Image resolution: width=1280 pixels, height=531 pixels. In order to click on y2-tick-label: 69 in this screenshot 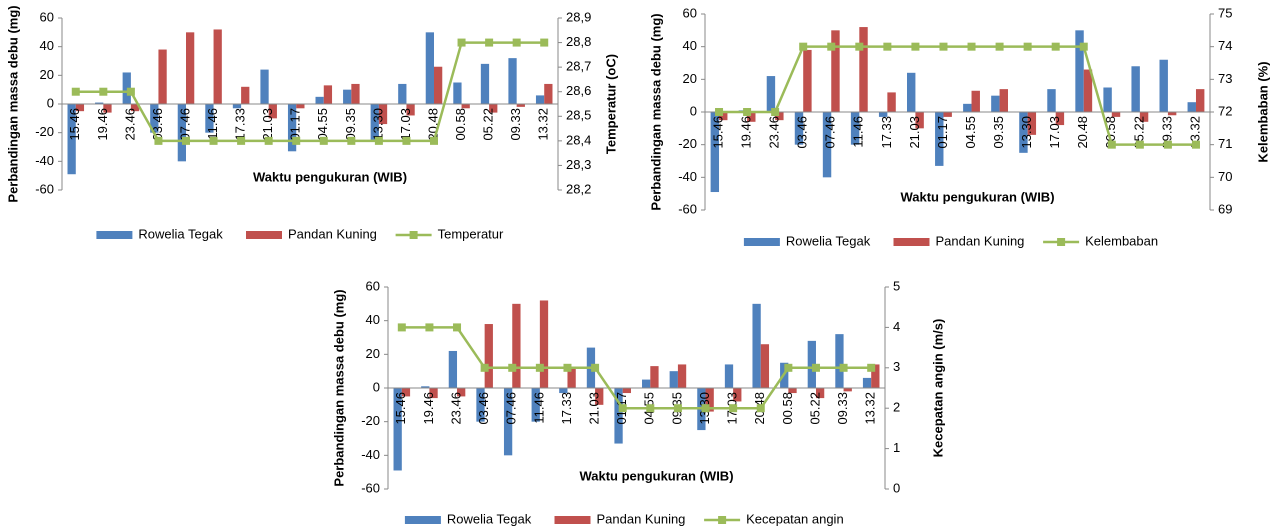, I will do `click(1225, 208)`.